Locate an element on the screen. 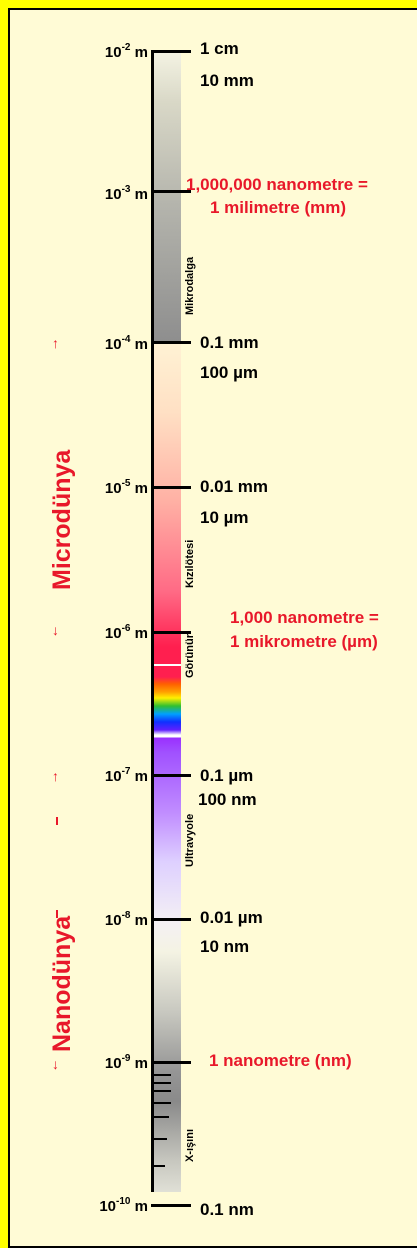  band-infrared: Kızılötesi is located at coordinates (190, 563).